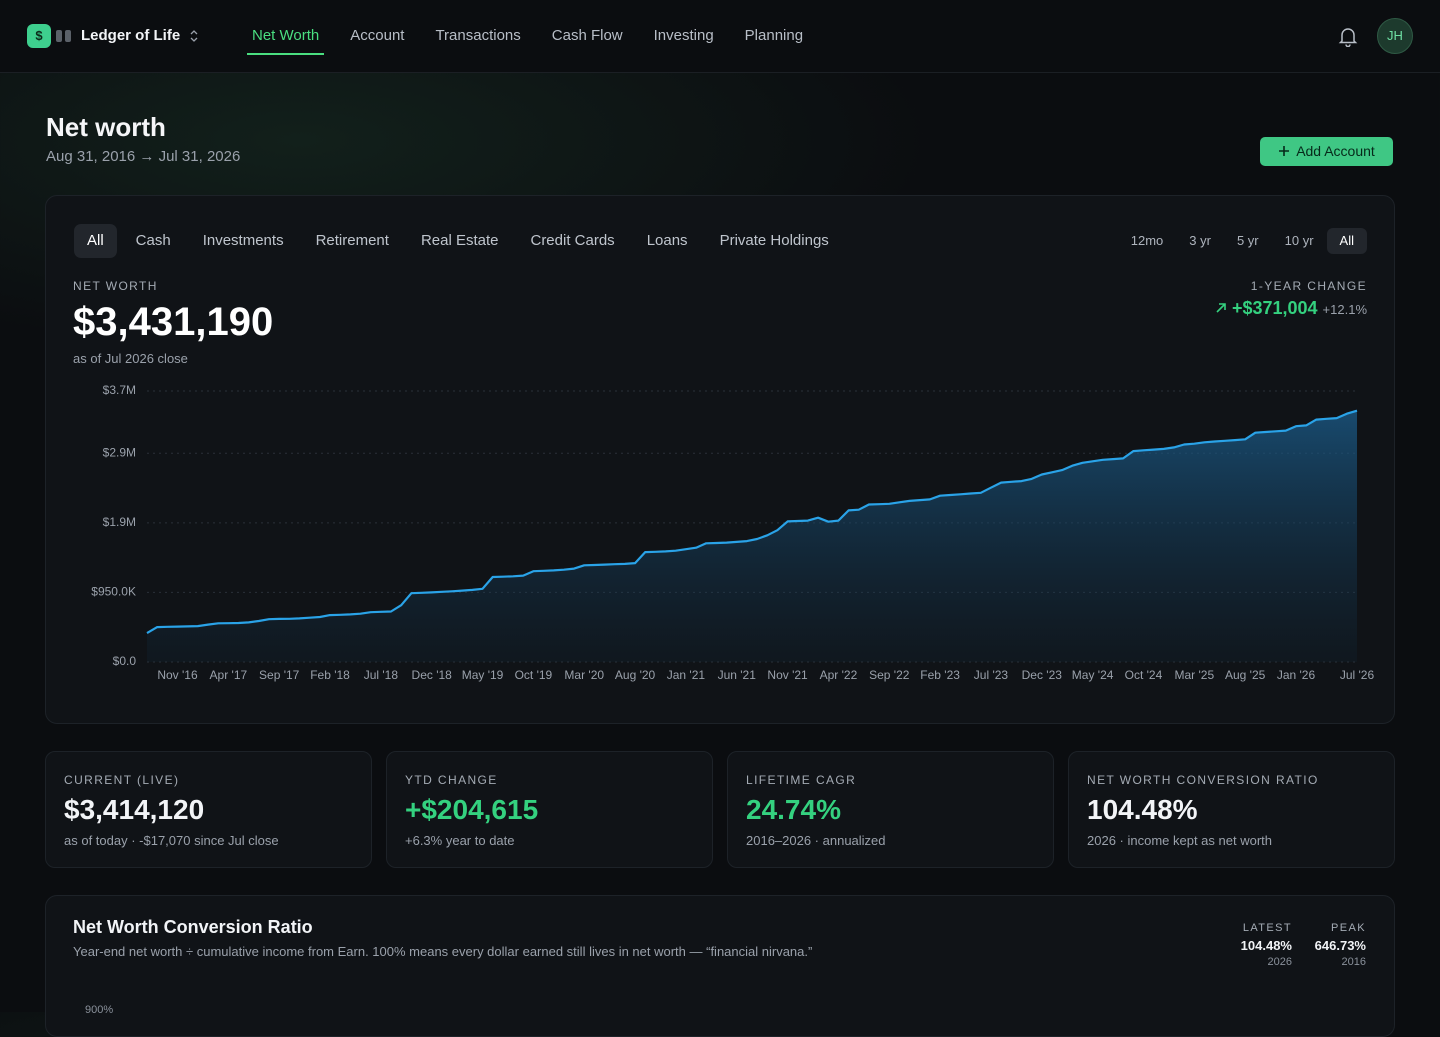 The height and width of the screenshot is (1037, 1440). What do you see at coordinates (572, 240) in the screenshot?
I see `category-filter: Credit Cards` at bounding box center [572, 240].